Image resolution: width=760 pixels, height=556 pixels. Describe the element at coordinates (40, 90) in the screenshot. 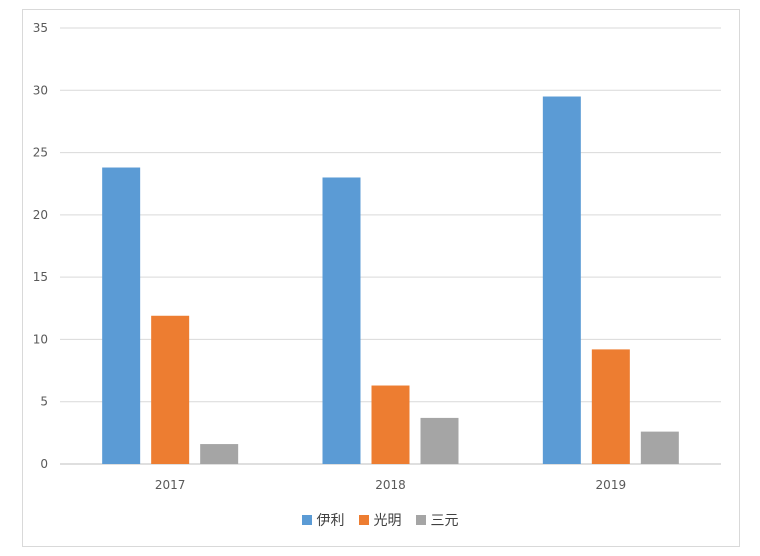

I see `y-tick-label: 30` at that location.